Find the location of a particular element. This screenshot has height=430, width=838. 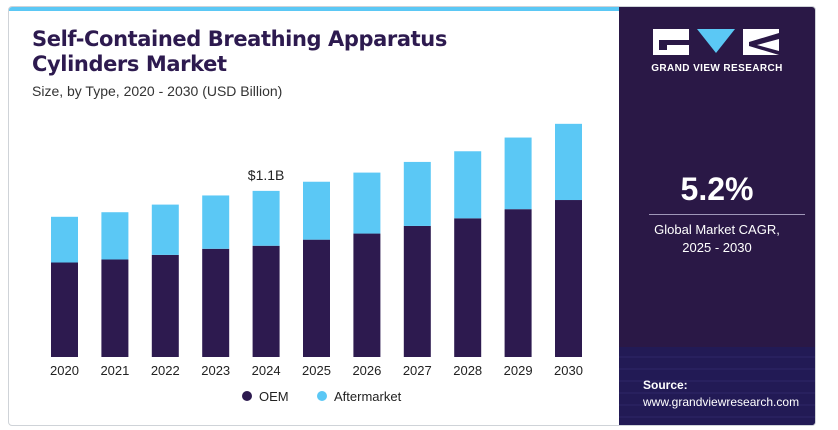

bar-oem-2027 is located at coordinates (417, 291).